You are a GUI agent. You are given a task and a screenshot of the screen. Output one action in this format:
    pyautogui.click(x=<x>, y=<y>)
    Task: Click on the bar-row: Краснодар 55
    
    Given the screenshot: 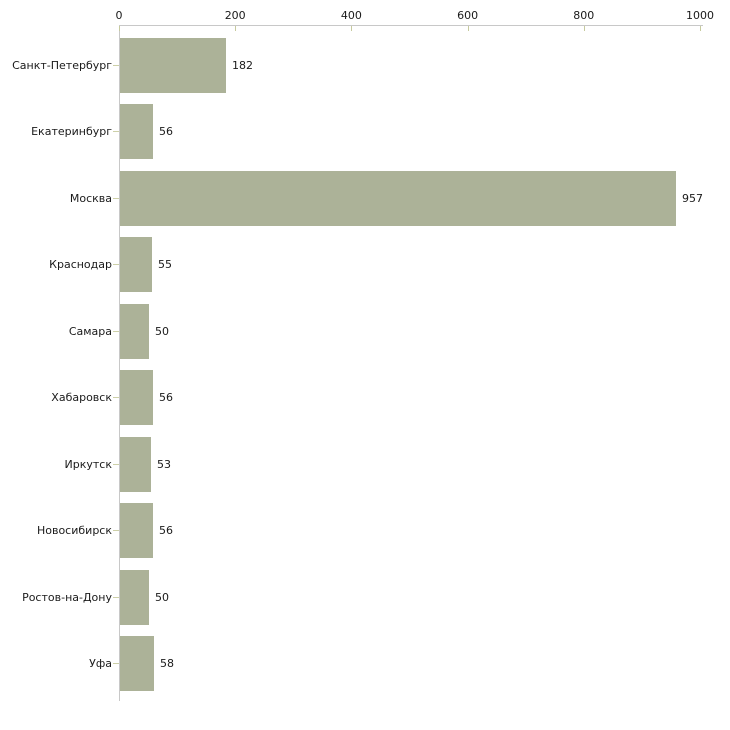 What is the action you would take?
    pyautogui.click(x=365, y=264)
    